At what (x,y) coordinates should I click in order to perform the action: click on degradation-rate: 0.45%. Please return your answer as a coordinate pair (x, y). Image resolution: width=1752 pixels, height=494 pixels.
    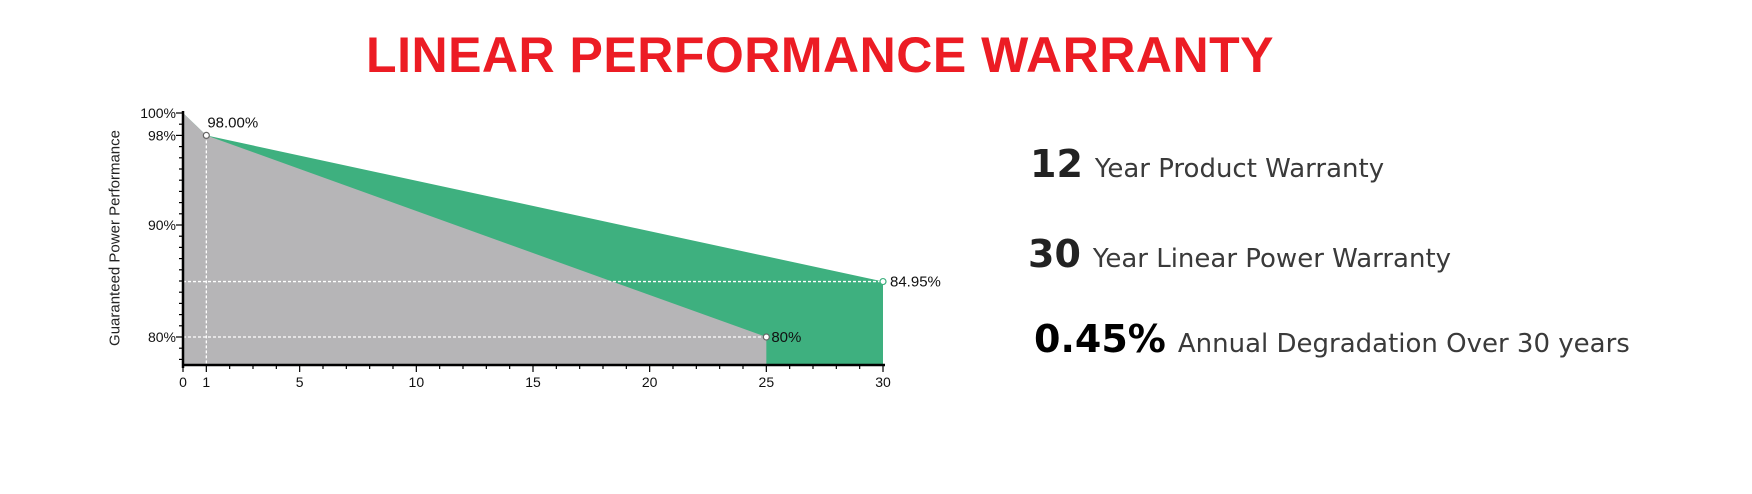
    Looking at the image, I should click on (1100, 339).